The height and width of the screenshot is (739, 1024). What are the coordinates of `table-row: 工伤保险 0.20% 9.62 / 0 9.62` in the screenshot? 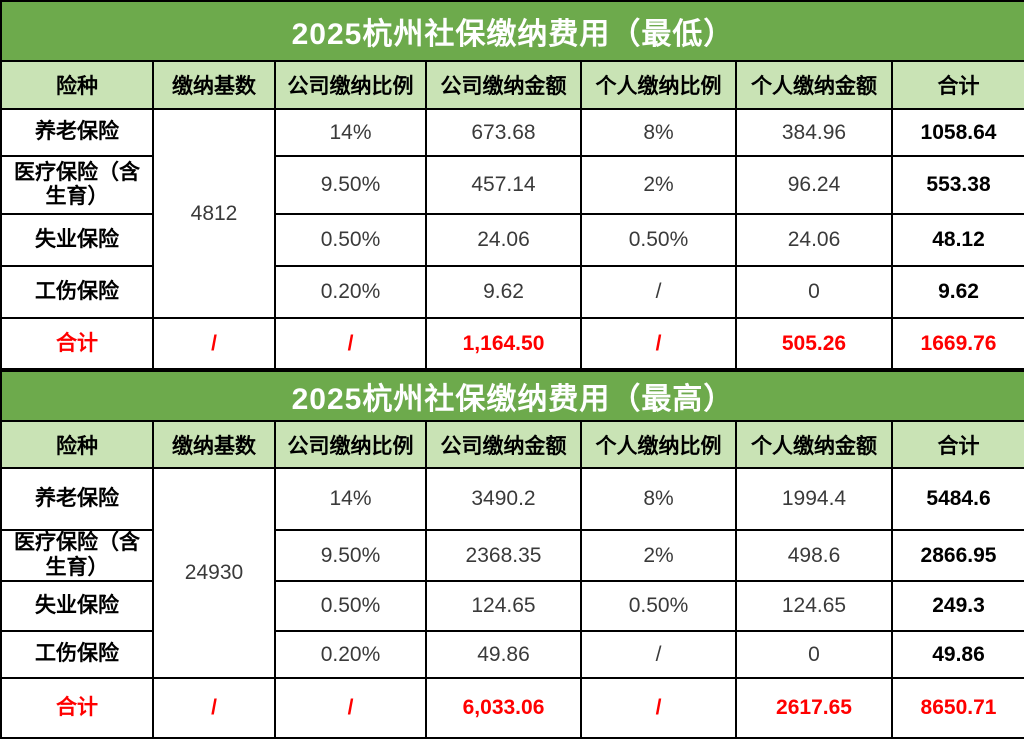 It's located at (512, 292).